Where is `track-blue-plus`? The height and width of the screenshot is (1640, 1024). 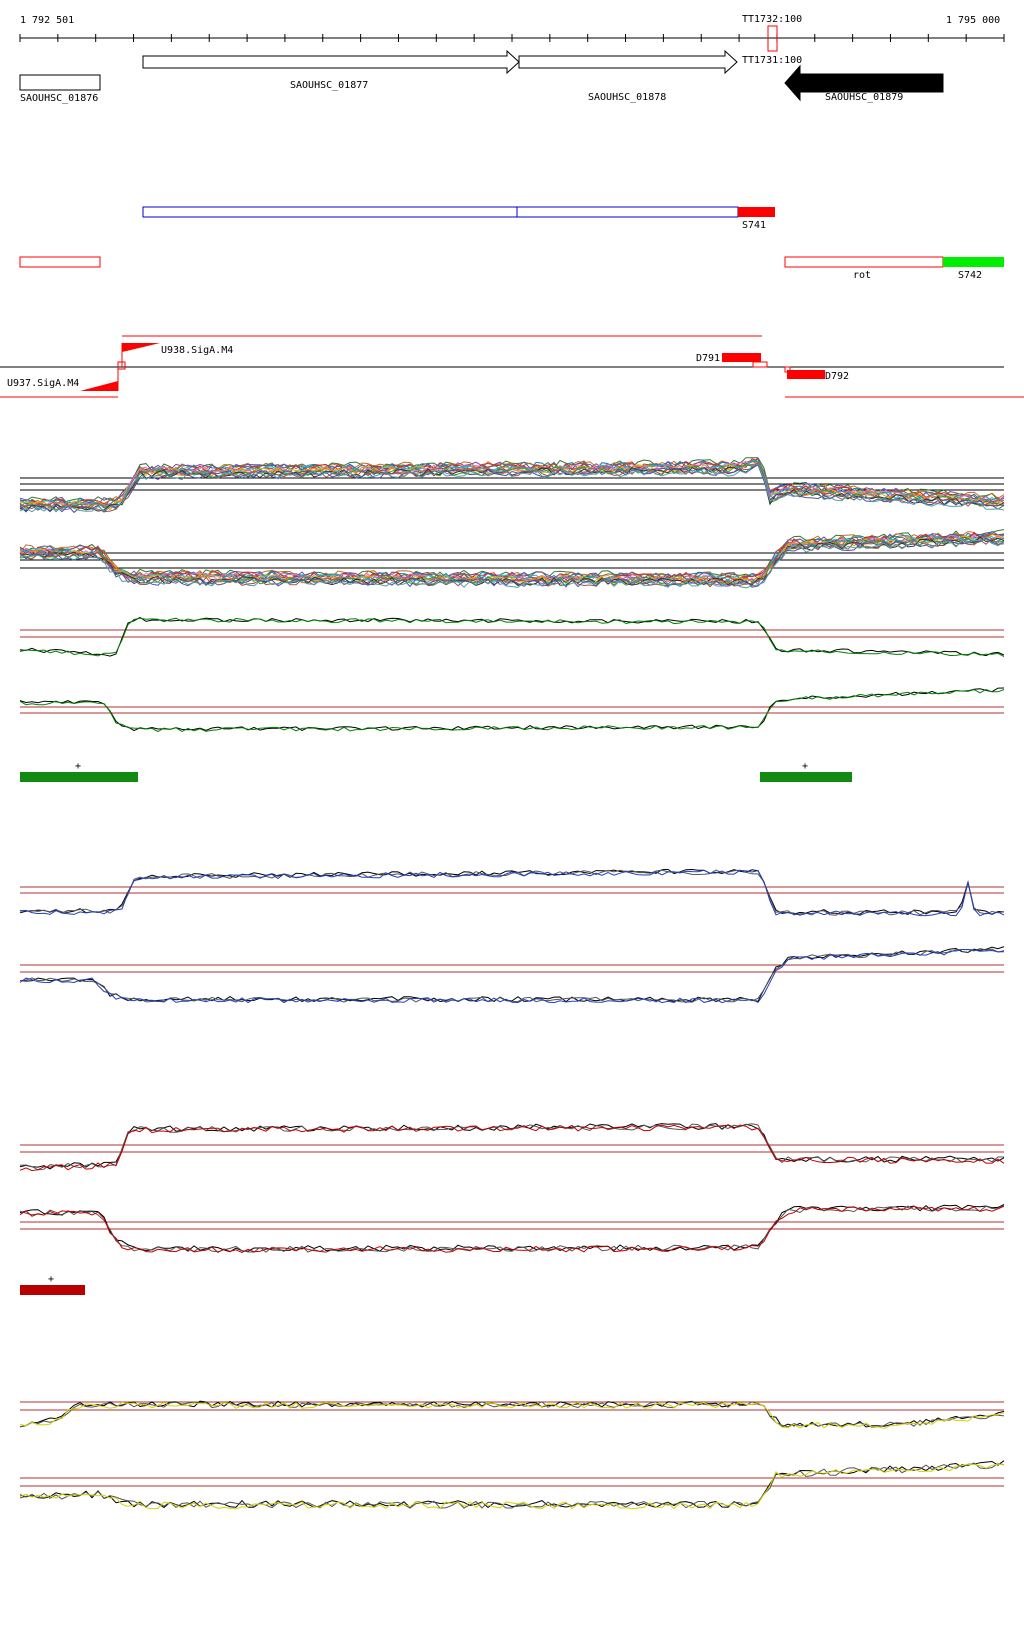 track-blue-plus is located at coordinates (512, 892).